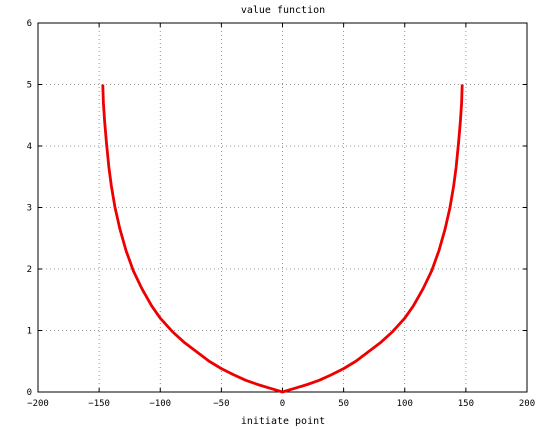  I want to click on y-tick-label: 5, so click(29, 86).